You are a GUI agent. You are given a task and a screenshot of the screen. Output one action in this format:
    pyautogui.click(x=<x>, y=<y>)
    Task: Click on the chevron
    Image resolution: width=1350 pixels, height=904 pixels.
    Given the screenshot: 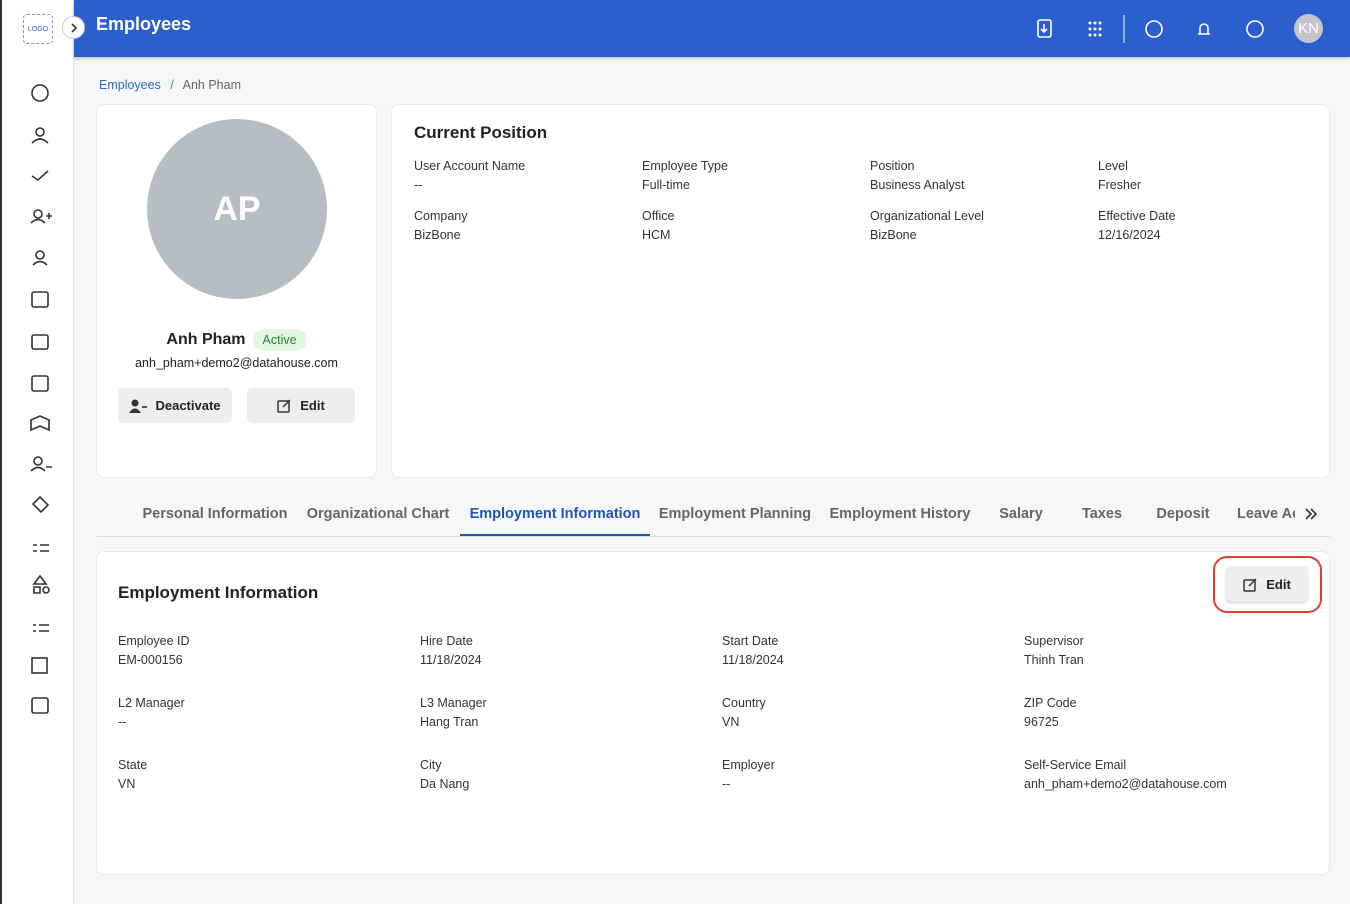 What is the action you would take?
    pyautogui.click(x=73, y=27)
    